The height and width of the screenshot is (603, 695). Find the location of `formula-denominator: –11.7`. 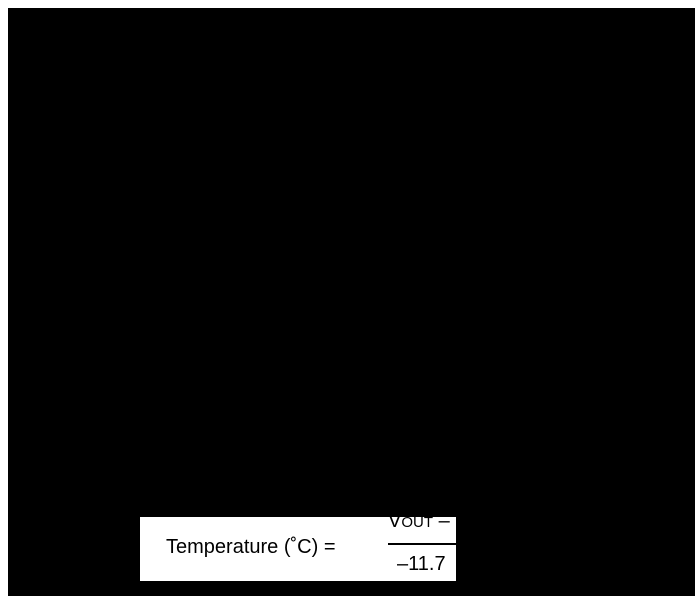

formula-denominator: –11.7 is located at coordinates (421, 564).